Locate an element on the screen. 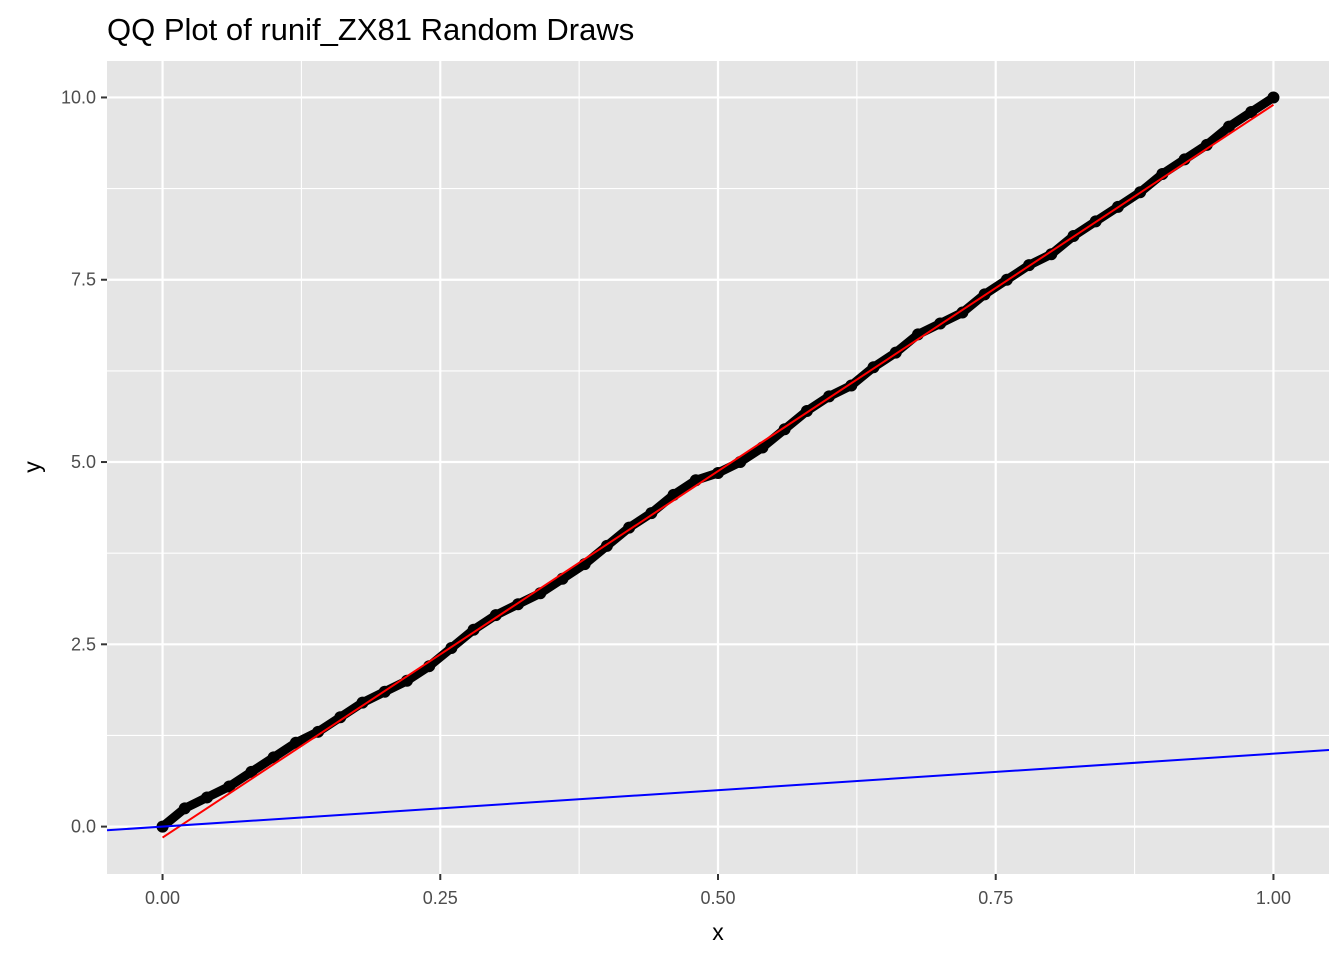 This screenshot has height=960, width=1344. y-tick-label: 10.0 is located at coordinates (78, 97).